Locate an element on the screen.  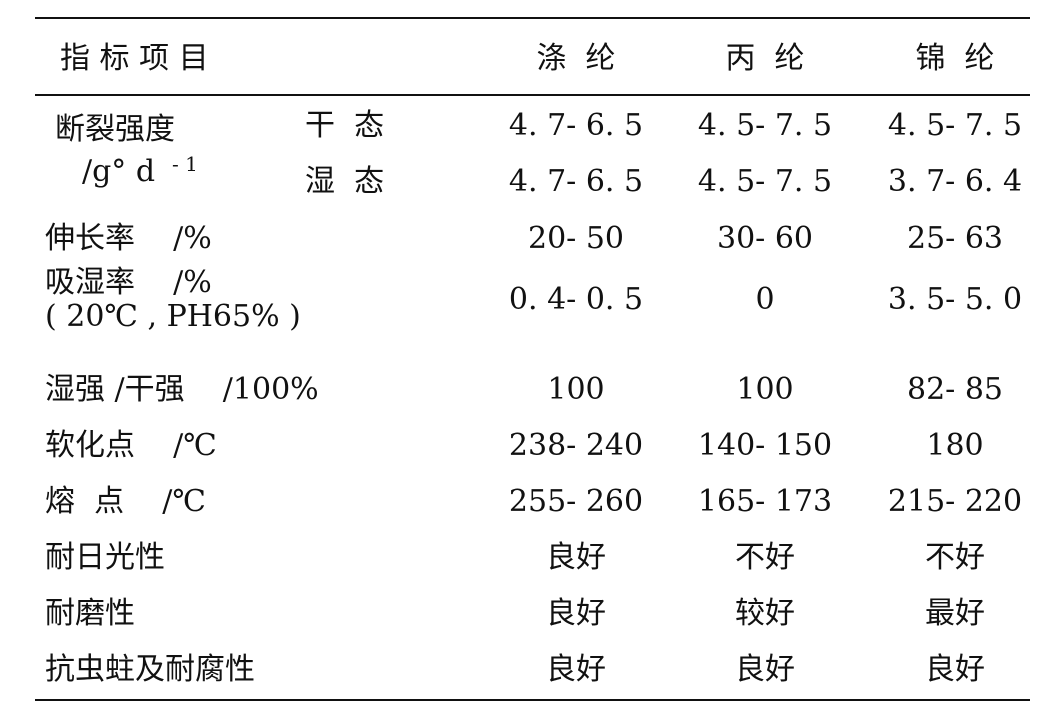
header-col-polyester: 涤 纶 is located at coordinates (576, 58).